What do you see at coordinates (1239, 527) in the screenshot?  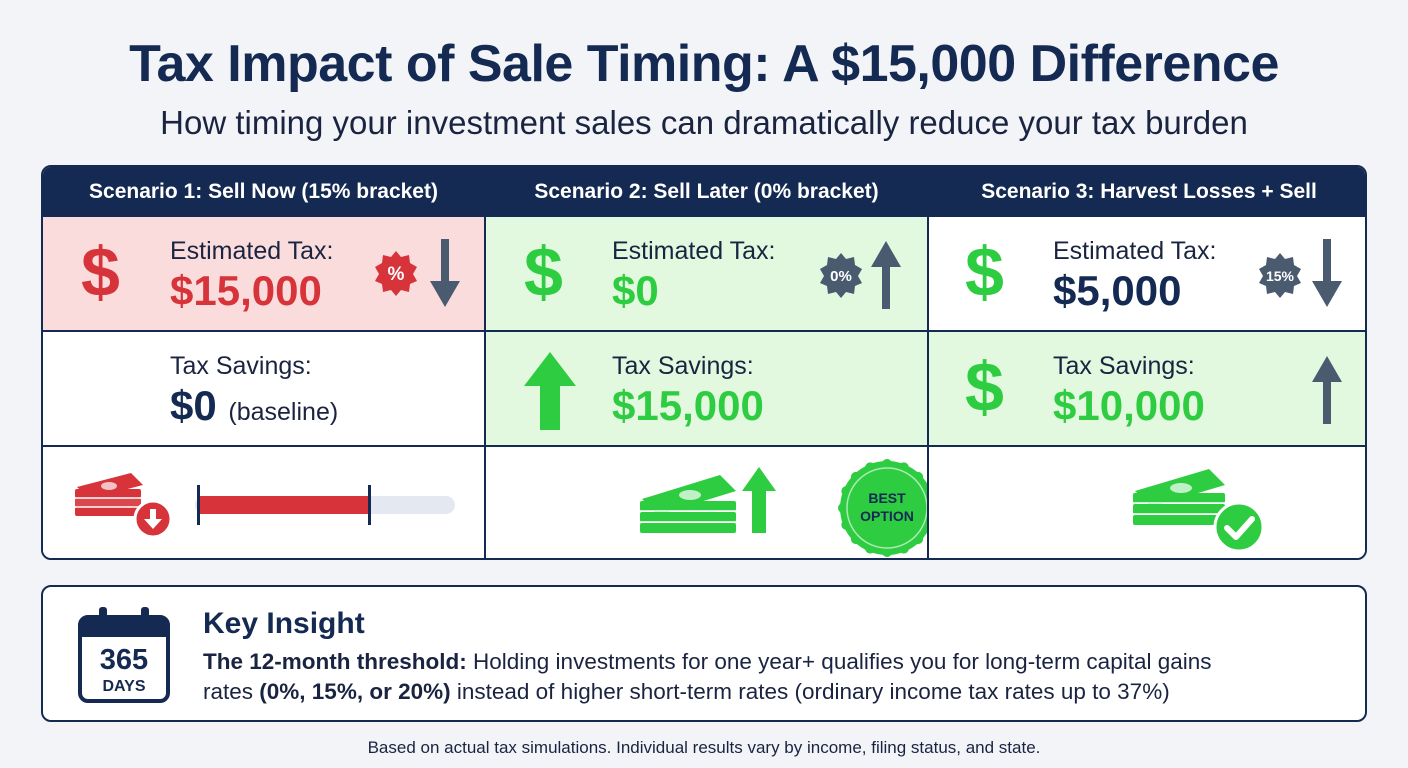 I see `check-circle-icon` at bounding box center [1239, 527].